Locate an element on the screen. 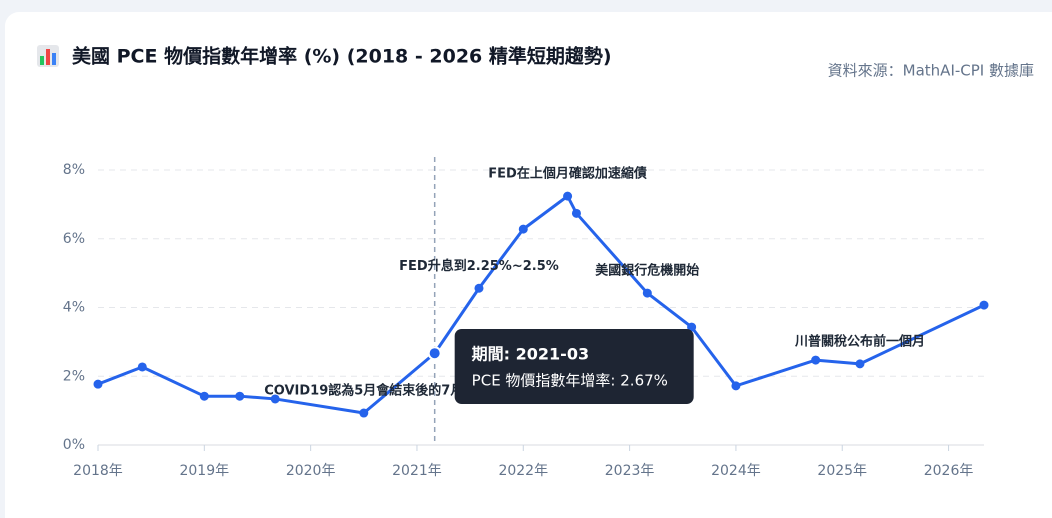  x-tick-label: 2023年 is located at coordinates (630, 471).